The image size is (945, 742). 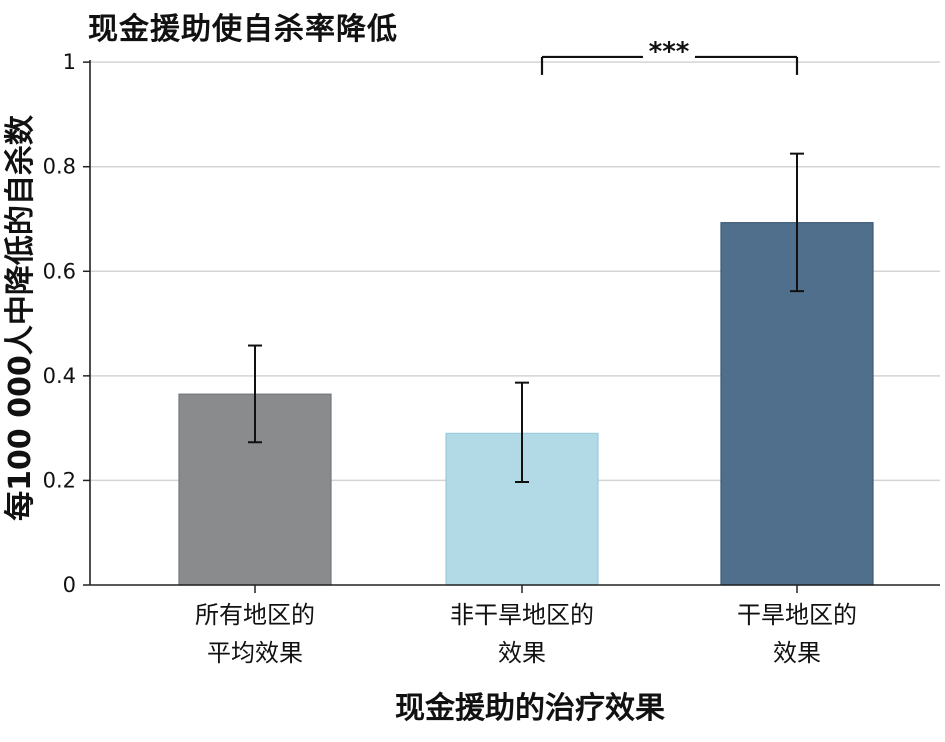 I want to click on y-tick-label: 1, so click(x=69, y=62).